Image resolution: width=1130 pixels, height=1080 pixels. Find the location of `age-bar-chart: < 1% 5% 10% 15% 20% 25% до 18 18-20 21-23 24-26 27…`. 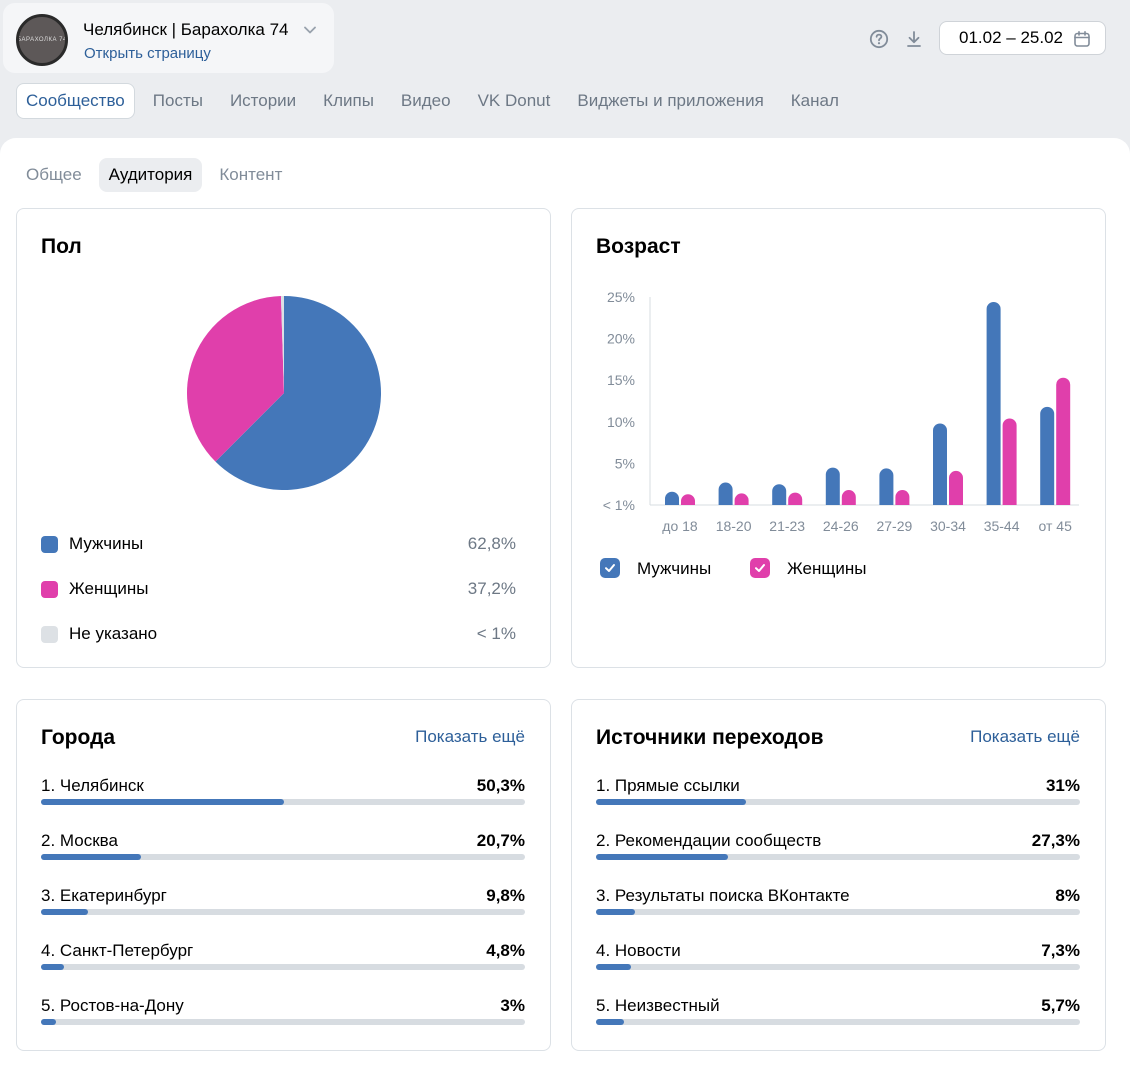

age-bar-chart: < 1% 5% 10% 15% 20% 25% до 18 18-20 21-23 24-26 27… is located at coordinates (841, 411).